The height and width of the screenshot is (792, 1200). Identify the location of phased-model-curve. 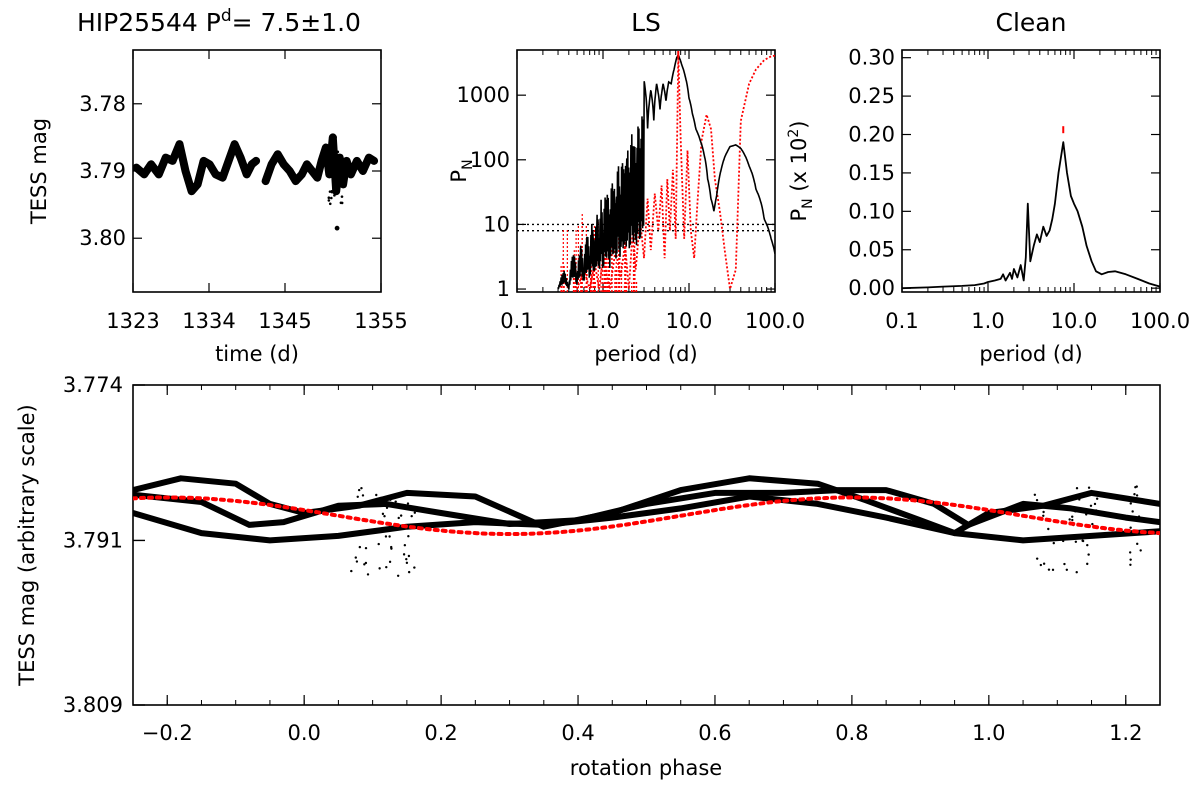
(646, 515).